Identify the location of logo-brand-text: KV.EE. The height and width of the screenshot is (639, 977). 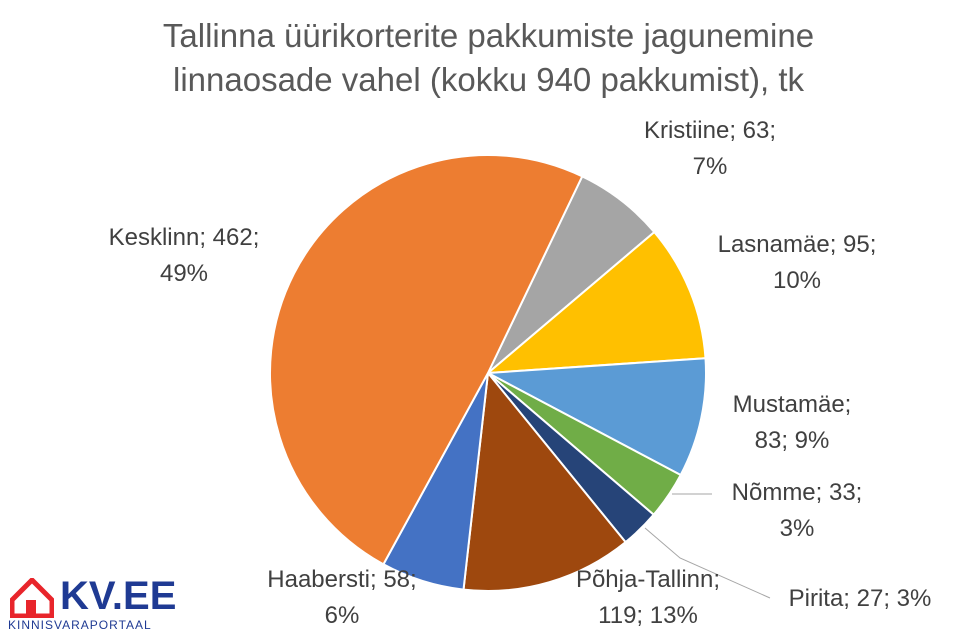
(118, 596).